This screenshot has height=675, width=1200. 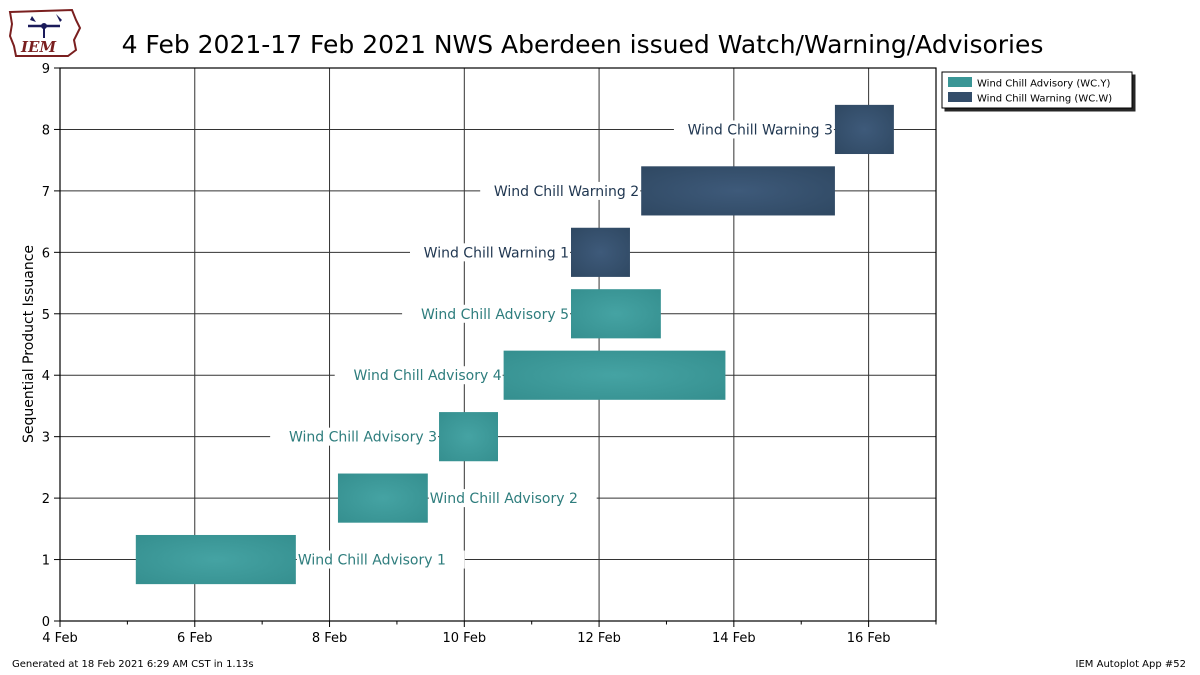 What do you see at coordinates (46, 315) in the screenshot?
I see `y-tick-label: 5` at bounding box center [46, 315].